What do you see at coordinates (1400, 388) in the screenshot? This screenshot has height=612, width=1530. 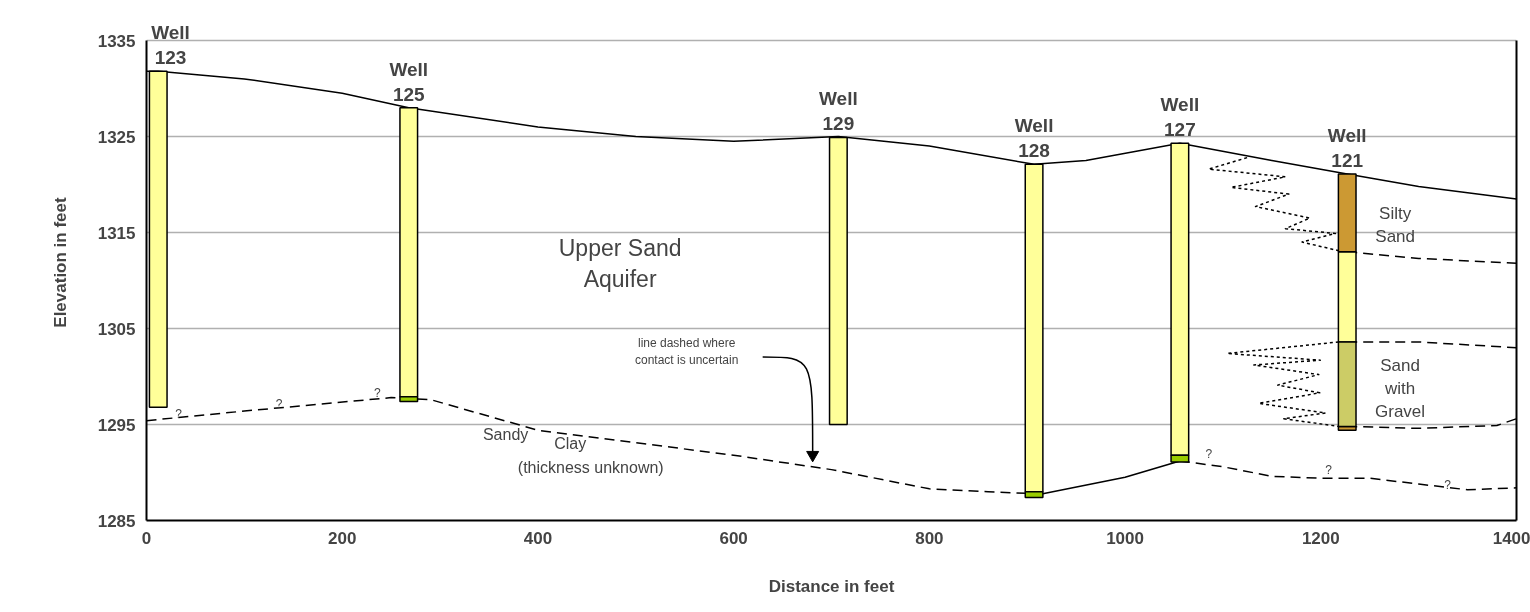 I see `annotation: Sand with Gravel` at bounding box center [1400, 388].